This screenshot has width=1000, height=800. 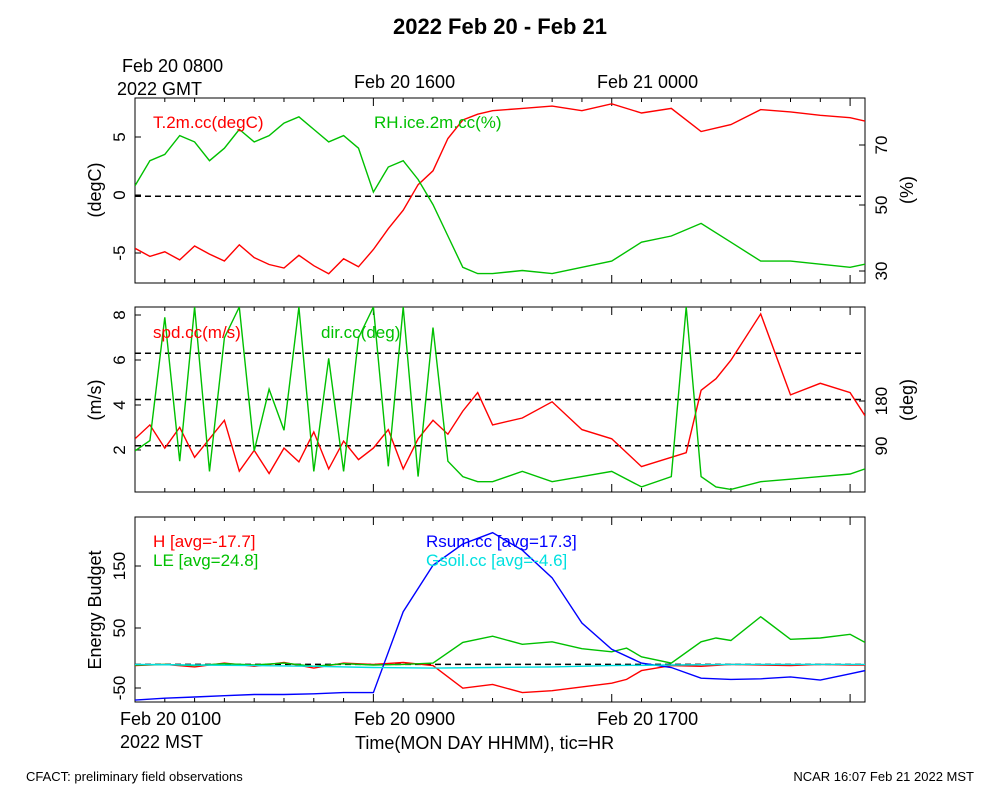 What do you see at coordinates (95, 609) in the screenshot?
I see `panel-3-ylabel-left: Energy Budget` at bounding box center [95, 609].